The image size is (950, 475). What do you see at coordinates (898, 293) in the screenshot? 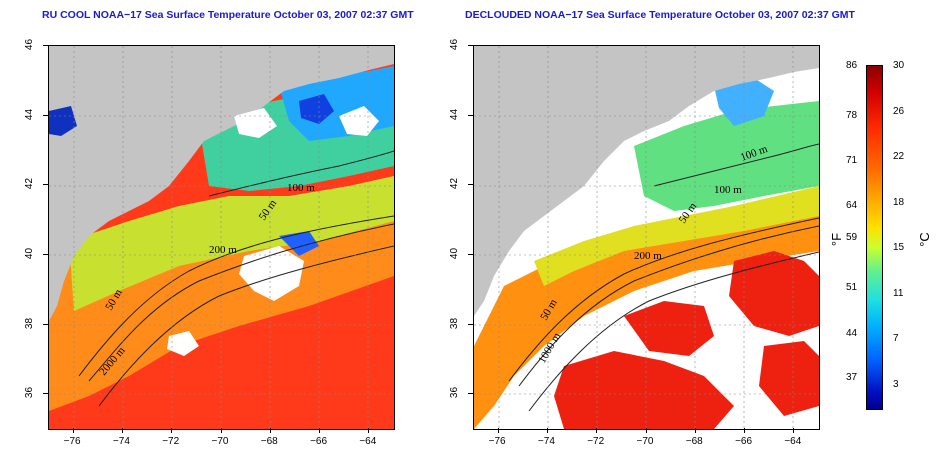
I see `colorbar-c-tick: 11` at bounding box center [898, 293].